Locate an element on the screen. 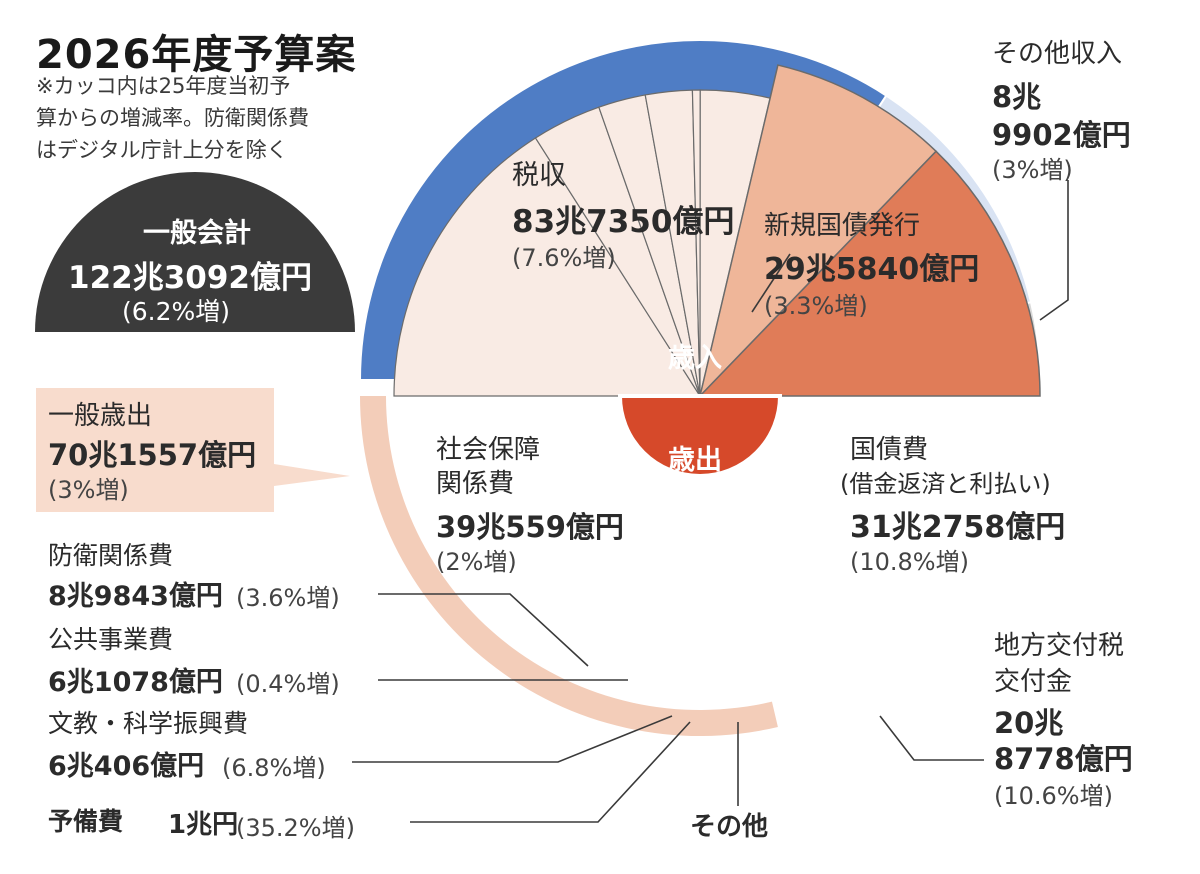 This screenshot has width=1200, height=874. note-line-1: ※カッコ内は25年度当初予 is located at coordinates (163, 86).